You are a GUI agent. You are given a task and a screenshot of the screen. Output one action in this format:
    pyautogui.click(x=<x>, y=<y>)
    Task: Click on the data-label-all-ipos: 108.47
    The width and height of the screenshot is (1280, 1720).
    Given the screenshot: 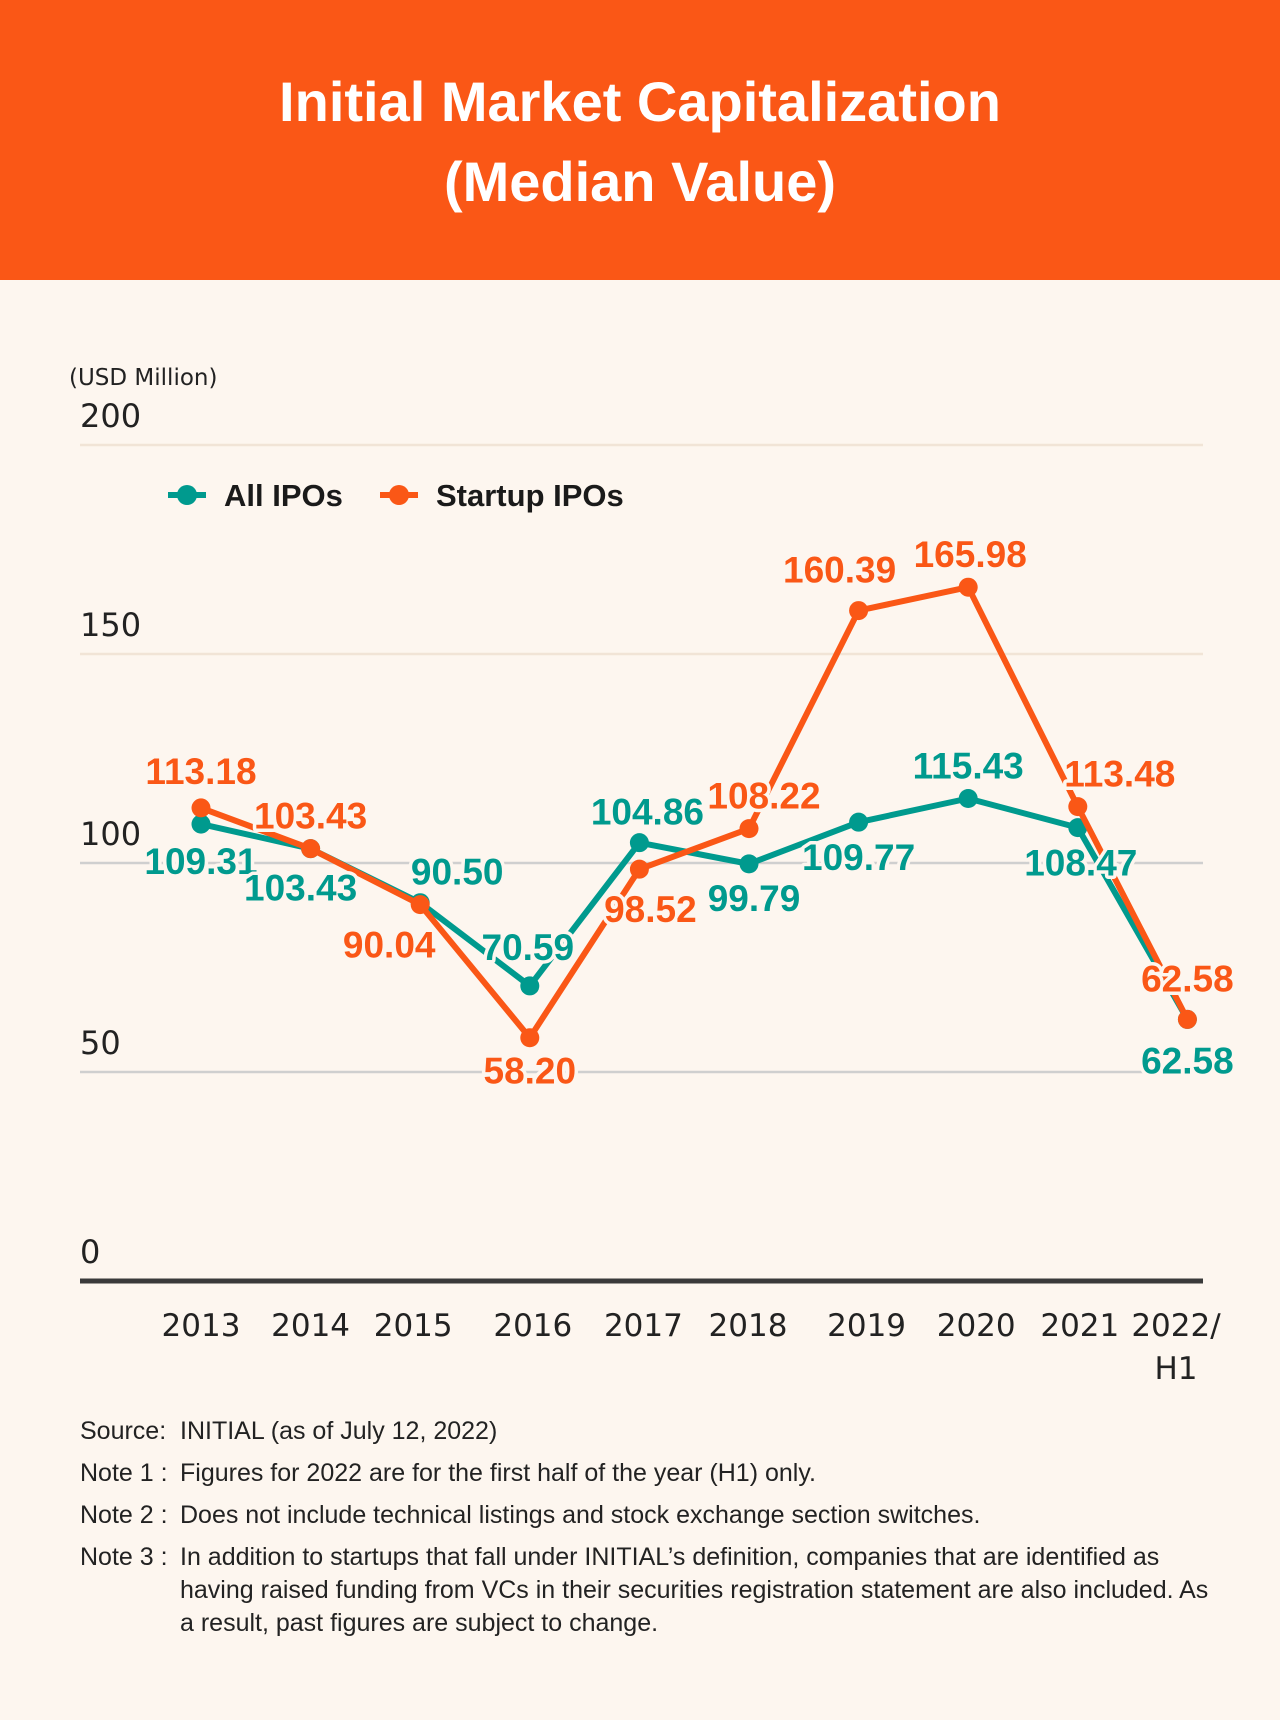 What is the action you would take?
    pyautogui.click(x=1080, y=863)
    